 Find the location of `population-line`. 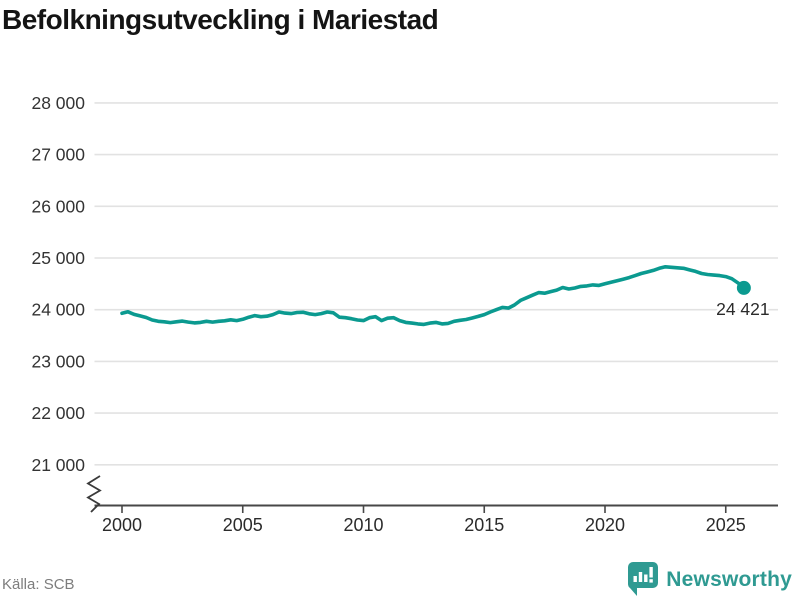

population-line is located at coordinates (433, 295).